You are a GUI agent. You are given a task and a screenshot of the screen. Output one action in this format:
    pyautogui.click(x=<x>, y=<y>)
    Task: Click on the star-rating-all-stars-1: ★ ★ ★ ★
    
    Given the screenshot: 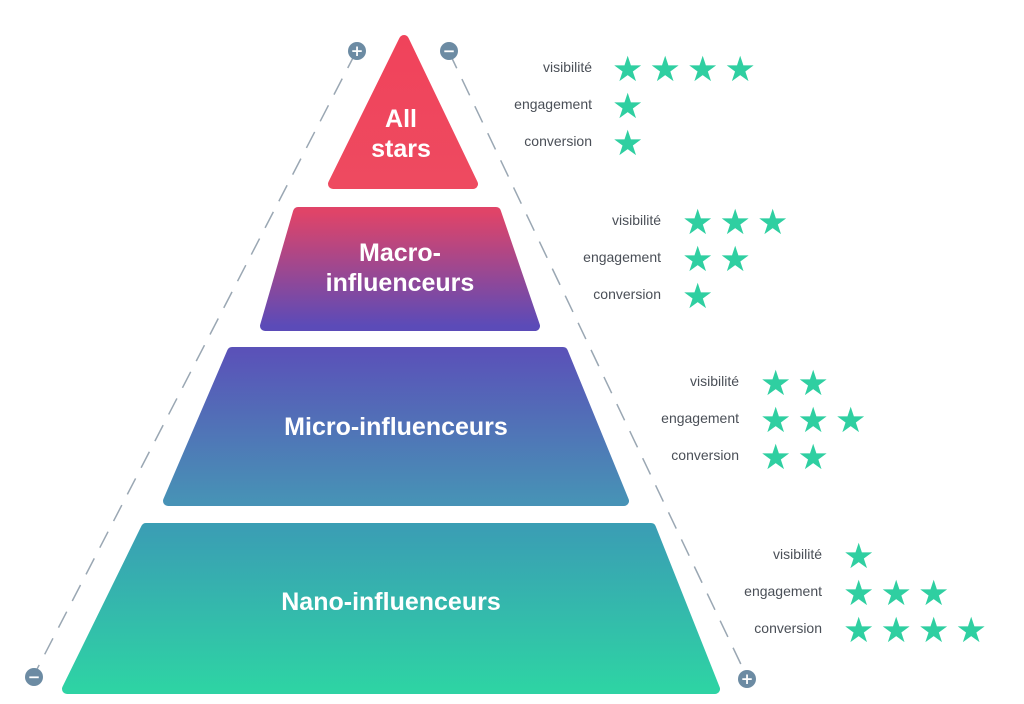 What is the action you would take?
    pyautogui.click(x=689, y=70)
    